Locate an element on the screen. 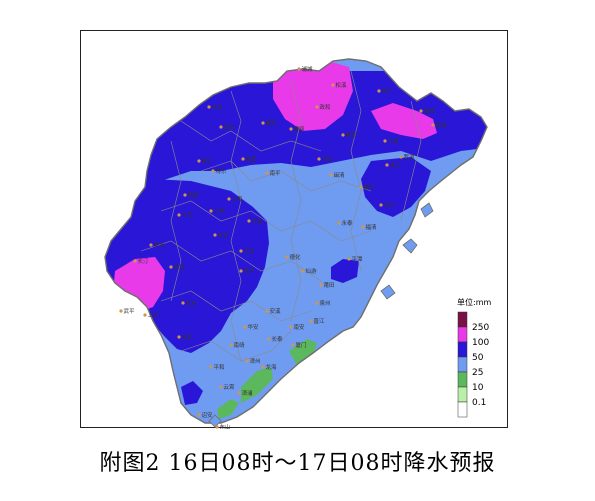 The height and width of the screenshot is (501, 595). city-marker: 宁德 is located at coordinates (391, 141).